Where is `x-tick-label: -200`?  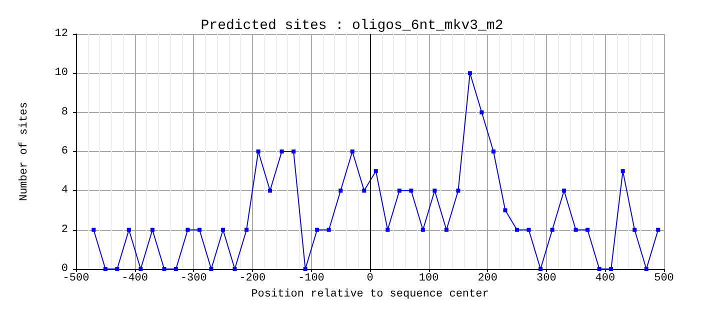 x-tick-label: -200 is located at coordinates (252, 278).